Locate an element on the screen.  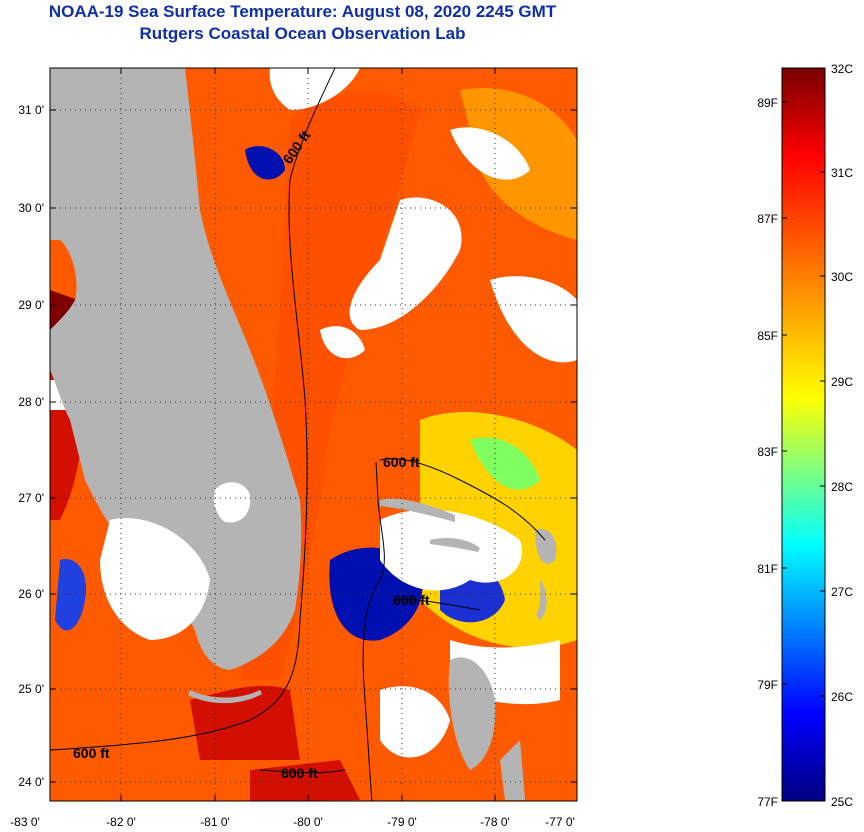
colorbar-label-celsius: 30C is located at coordinates (842, 277).